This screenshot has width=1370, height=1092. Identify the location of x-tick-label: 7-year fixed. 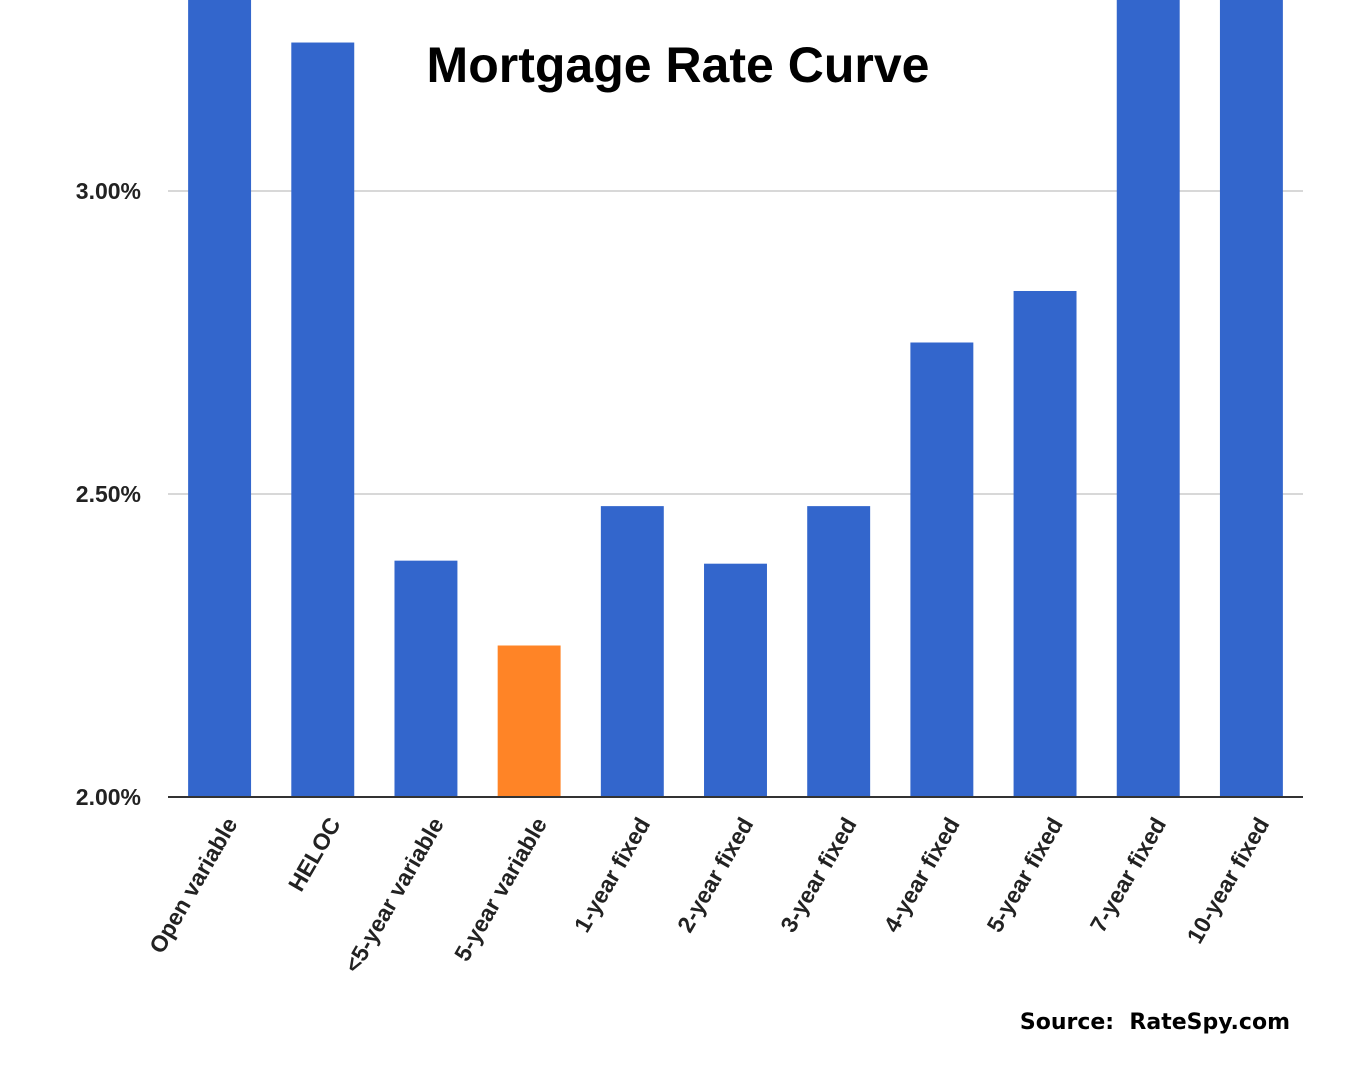
(1128, 875).